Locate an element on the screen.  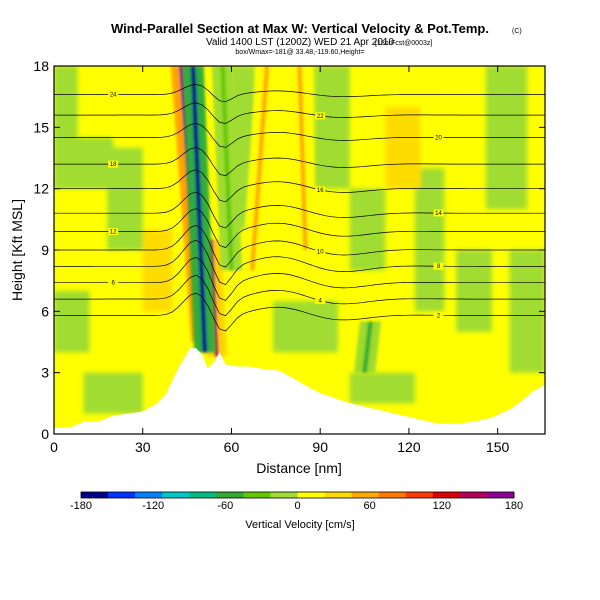
y-tick-label-9: 9 is located at coordinates (45, 250).